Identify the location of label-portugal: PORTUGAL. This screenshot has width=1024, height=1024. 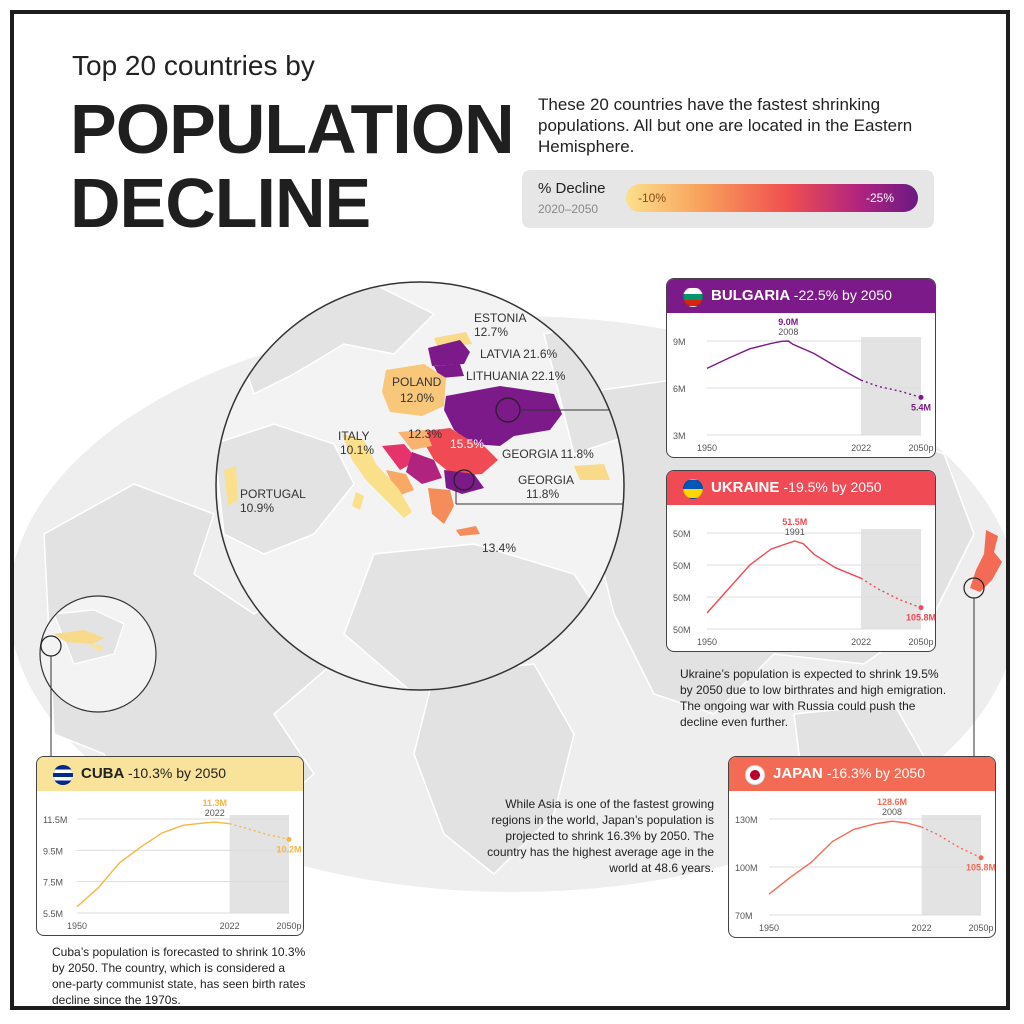
(273, 494).